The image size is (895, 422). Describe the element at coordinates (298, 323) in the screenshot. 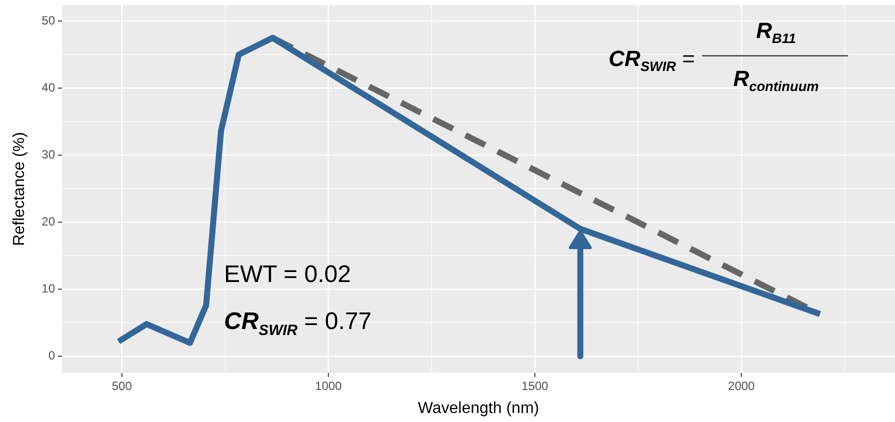

I see `annotation: CR$_{SWIR}$ = 0.77` at that location.